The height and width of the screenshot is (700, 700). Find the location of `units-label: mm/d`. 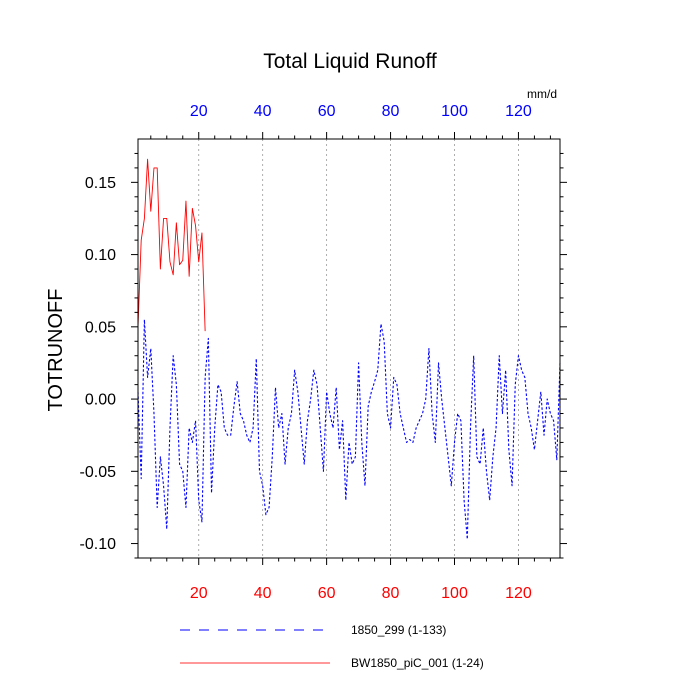

units-label: mm/d is located at coordinates (542, 94).